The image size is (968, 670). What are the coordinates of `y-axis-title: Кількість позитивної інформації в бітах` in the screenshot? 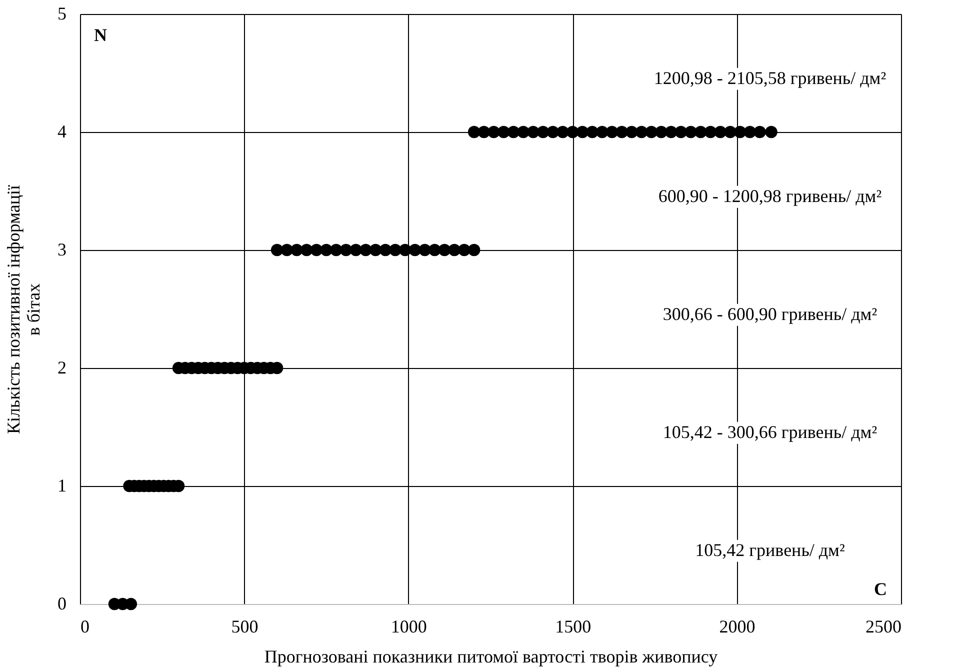 It's located at (24, 309).